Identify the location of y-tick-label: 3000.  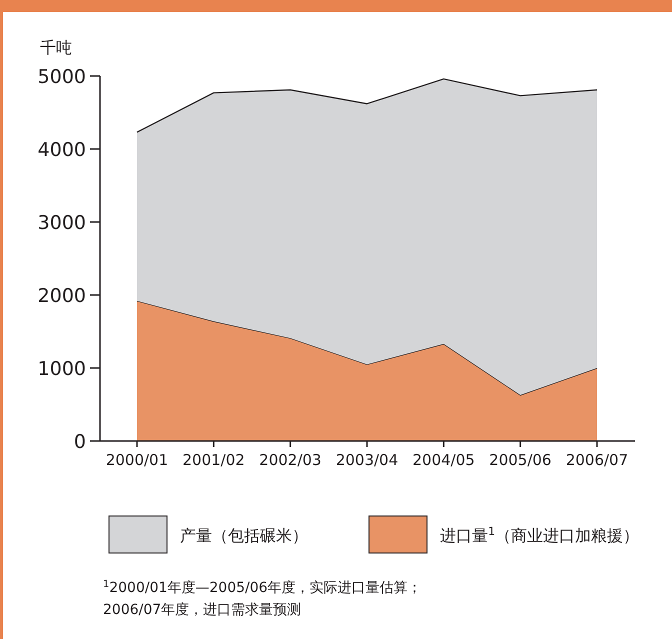
(62, 223).